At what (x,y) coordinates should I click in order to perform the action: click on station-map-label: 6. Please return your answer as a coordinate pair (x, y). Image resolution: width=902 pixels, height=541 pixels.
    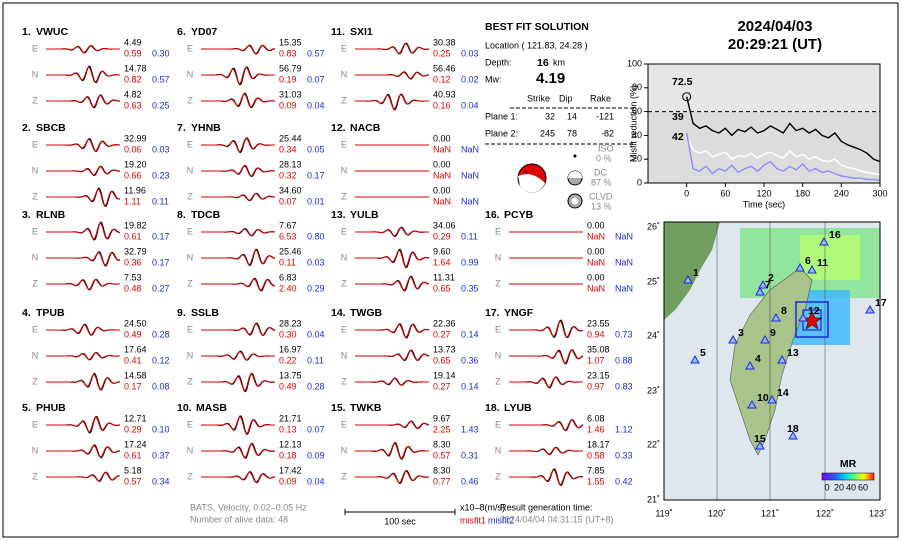
    Looking at the image, I should click on (808, 261).